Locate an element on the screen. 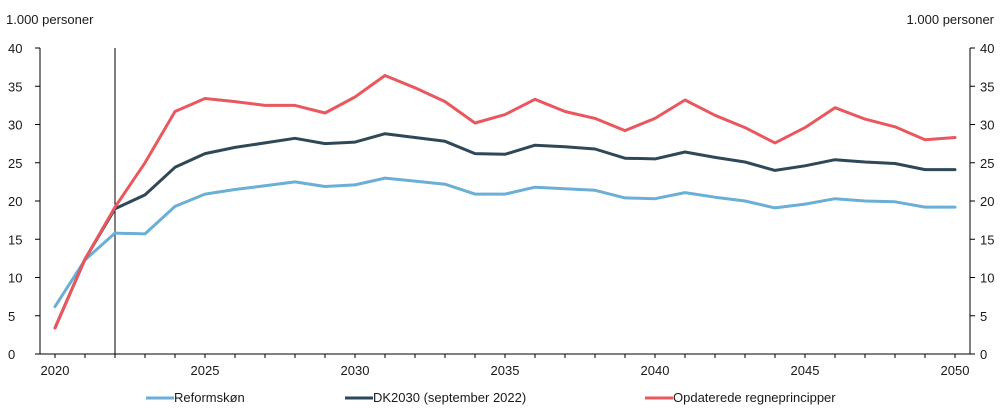  left-y-axis: 0 5 10 15 20 25 30 35 40 is located at coordinates (24, 201).